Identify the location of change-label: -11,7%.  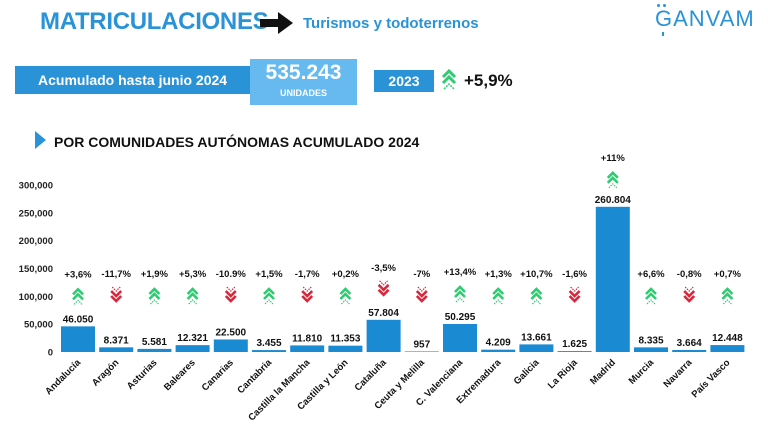
(116, 274).